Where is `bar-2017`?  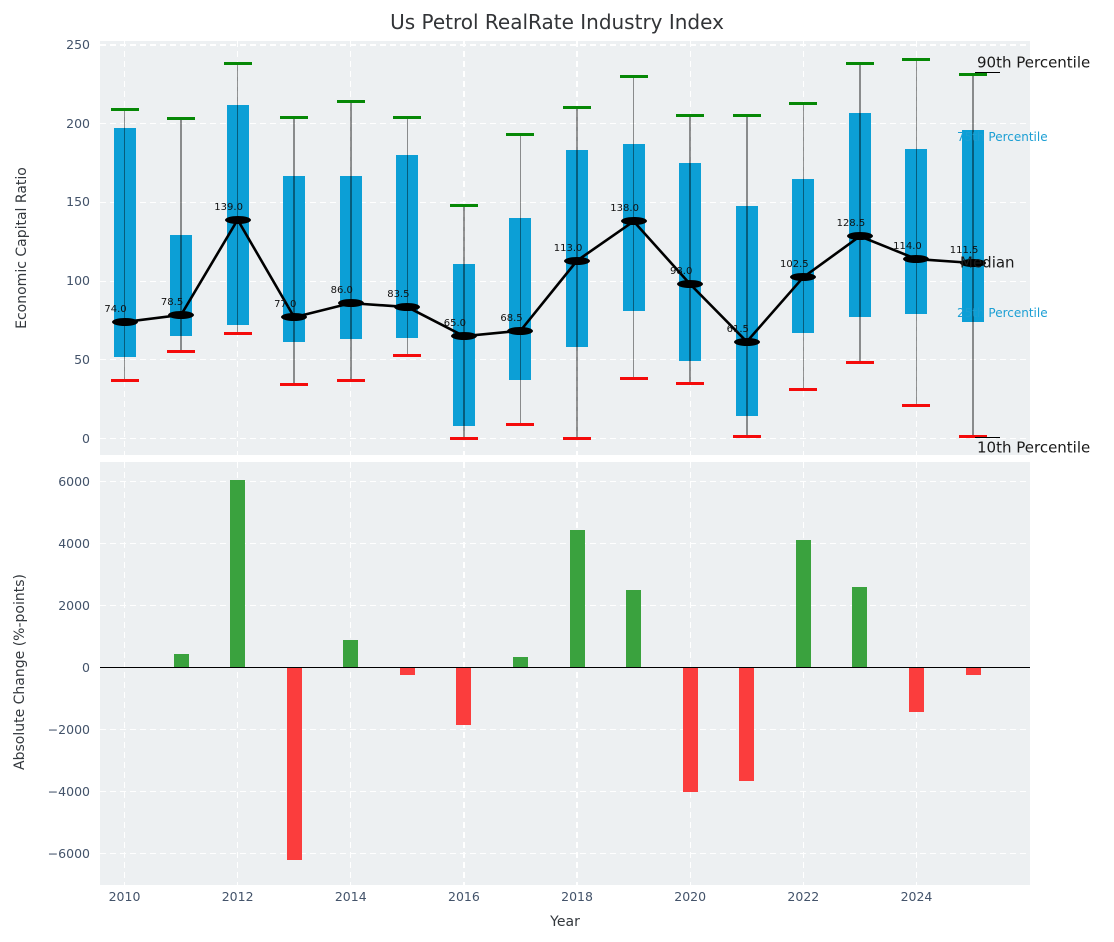 bar-2017 is located at coordinates (520, 662).